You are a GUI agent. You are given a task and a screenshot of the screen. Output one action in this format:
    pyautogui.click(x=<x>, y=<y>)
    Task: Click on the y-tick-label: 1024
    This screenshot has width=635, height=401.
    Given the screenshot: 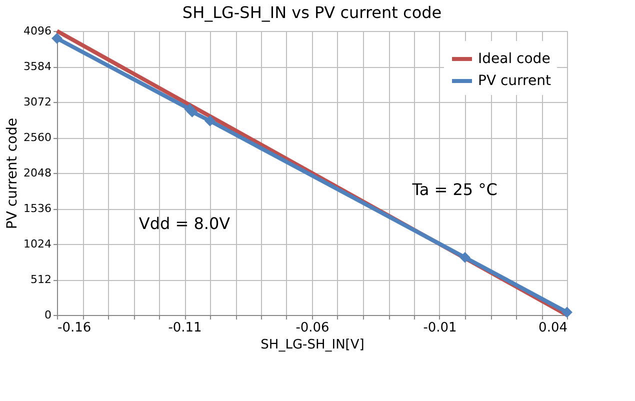 What is the action you would take?
    pyautogui.click(x=38, y=244)
    